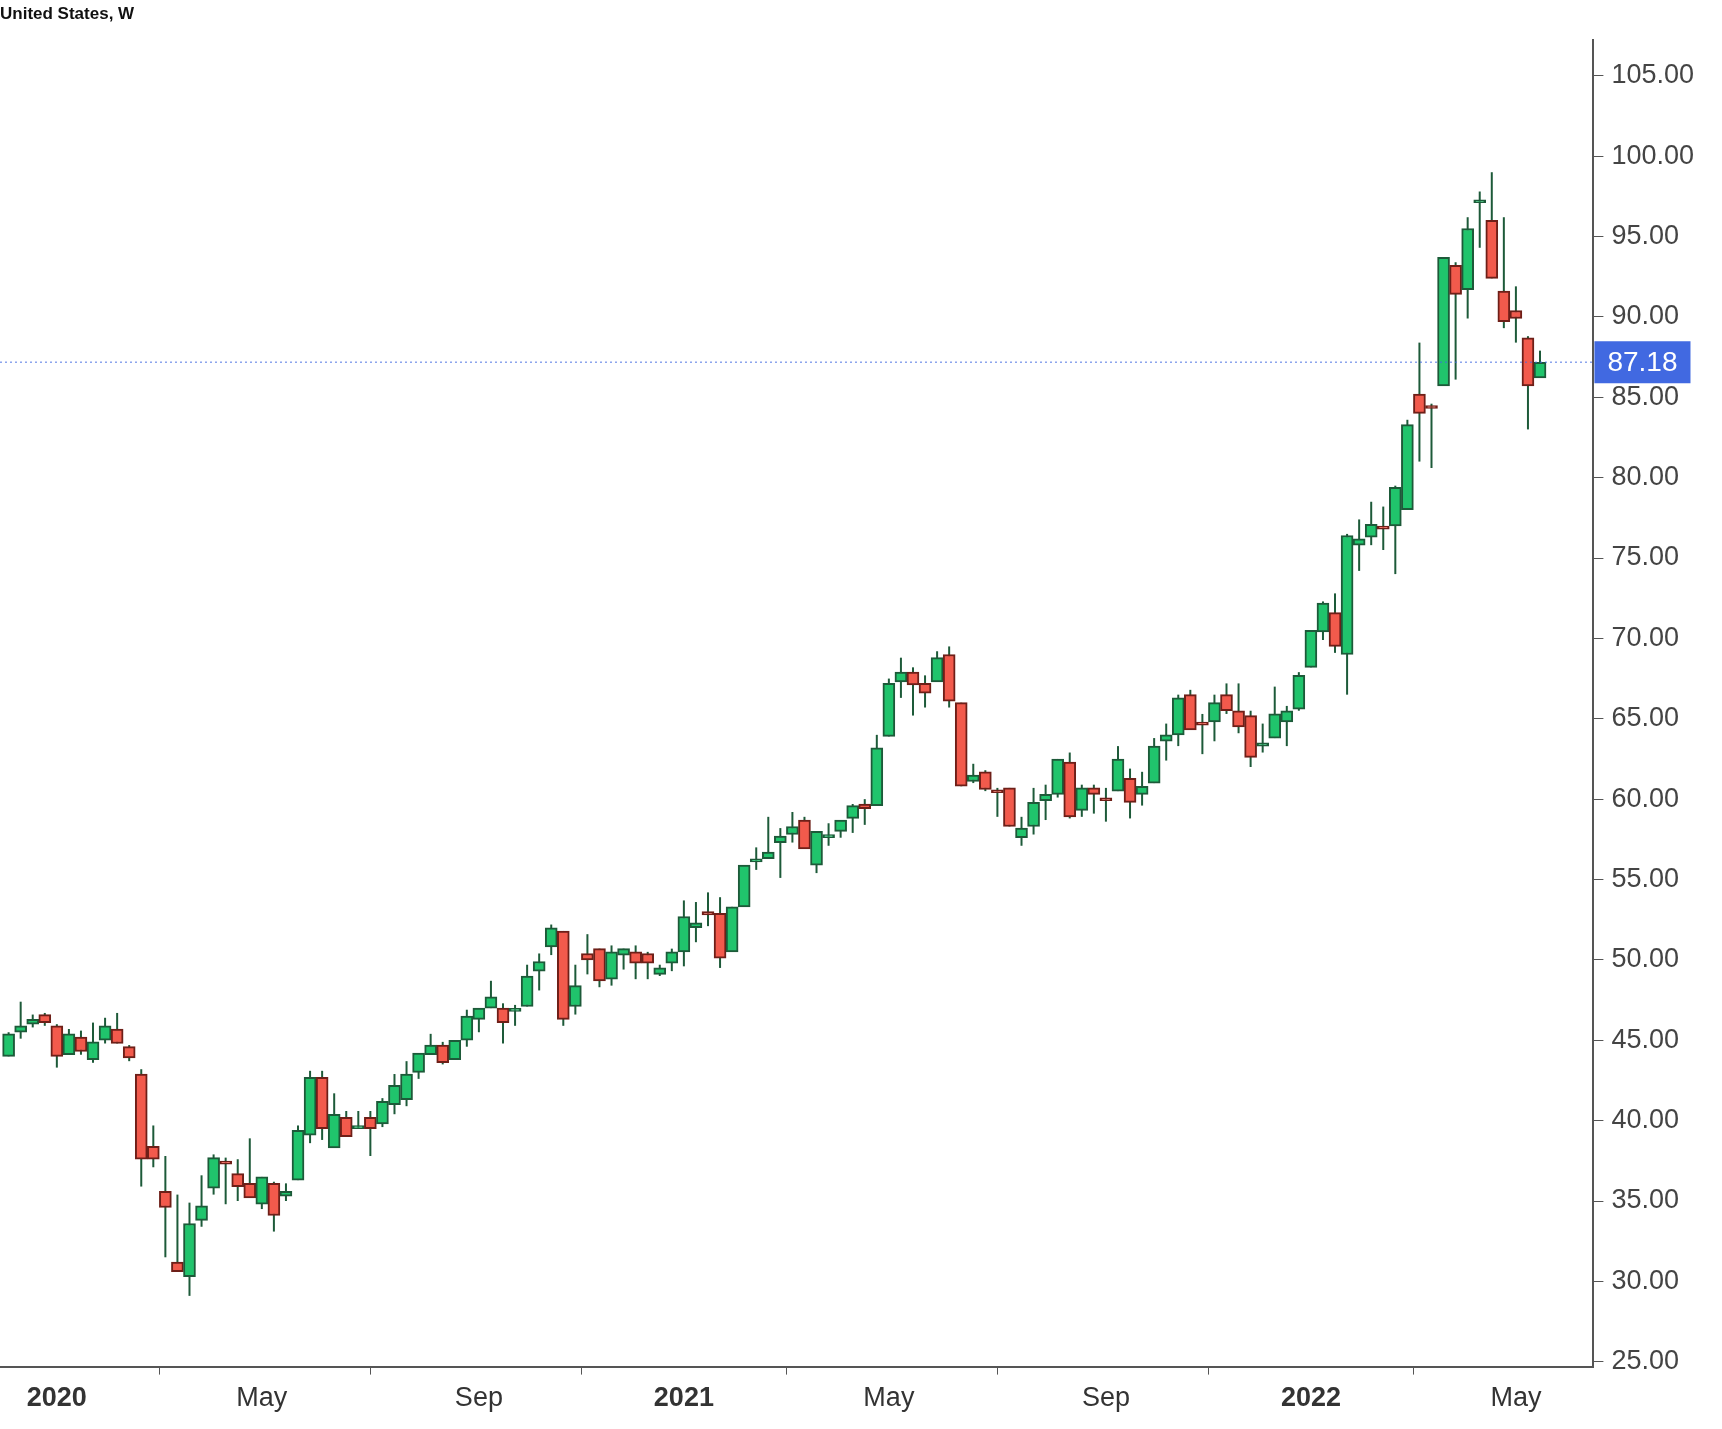 This screenshot has height=1429, width=1722. Describe the element at coordinates (1645, 315) in the screenshot. I see `y-tick-label: 90.00` at that location.